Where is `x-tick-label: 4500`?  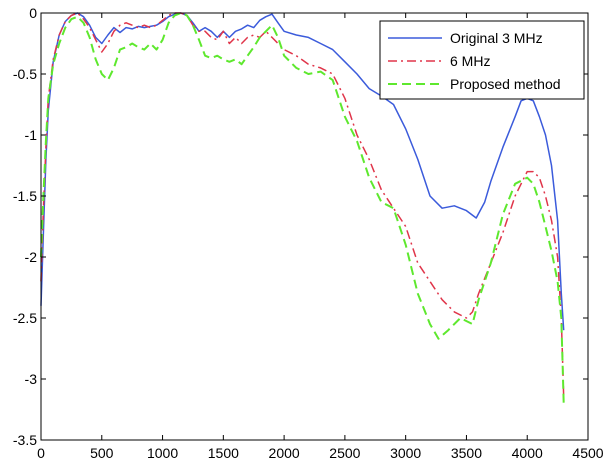
x-tick-label: 4500 is located at coordinates (587, 453).